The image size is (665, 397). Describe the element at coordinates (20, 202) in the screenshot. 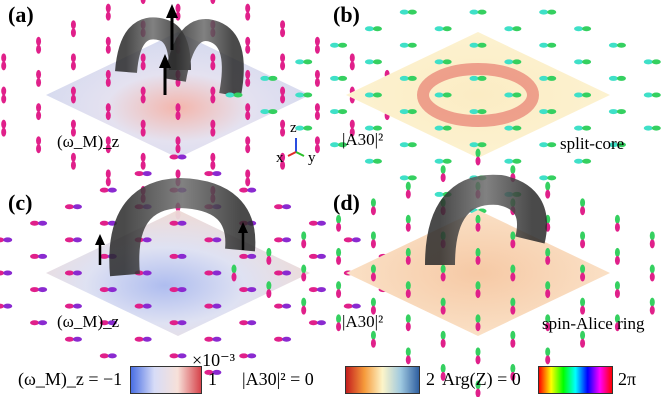

I see `panel-label-c: (c)` at that location.